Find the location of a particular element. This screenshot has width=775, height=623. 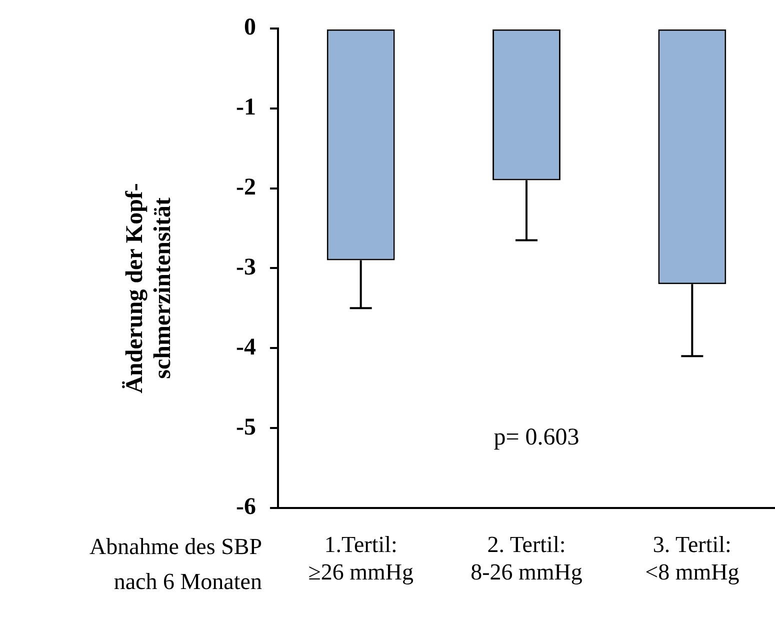

y-tick-label: -6 is located at coordinates (246, 507).